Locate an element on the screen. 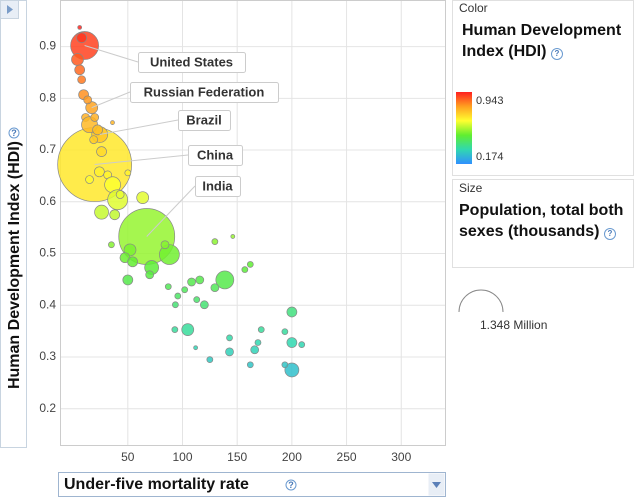 This screenshot has width=634, height=498. size-example-label: 1.348 Million is located at coordinates (513, 325).